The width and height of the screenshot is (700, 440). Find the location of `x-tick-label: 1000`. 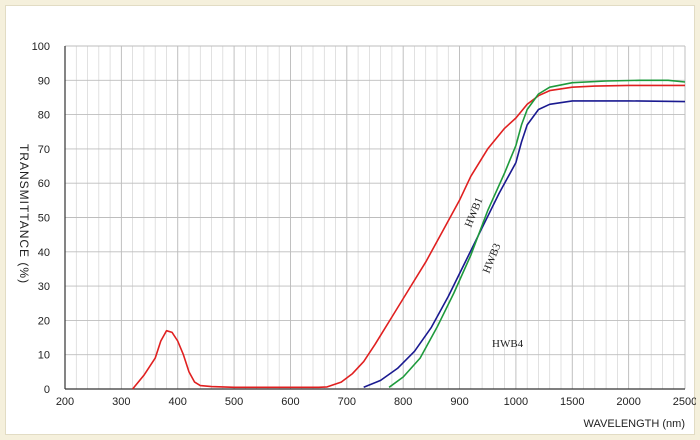

x-tick-label: 1000 is located at coordinates (516, 402).